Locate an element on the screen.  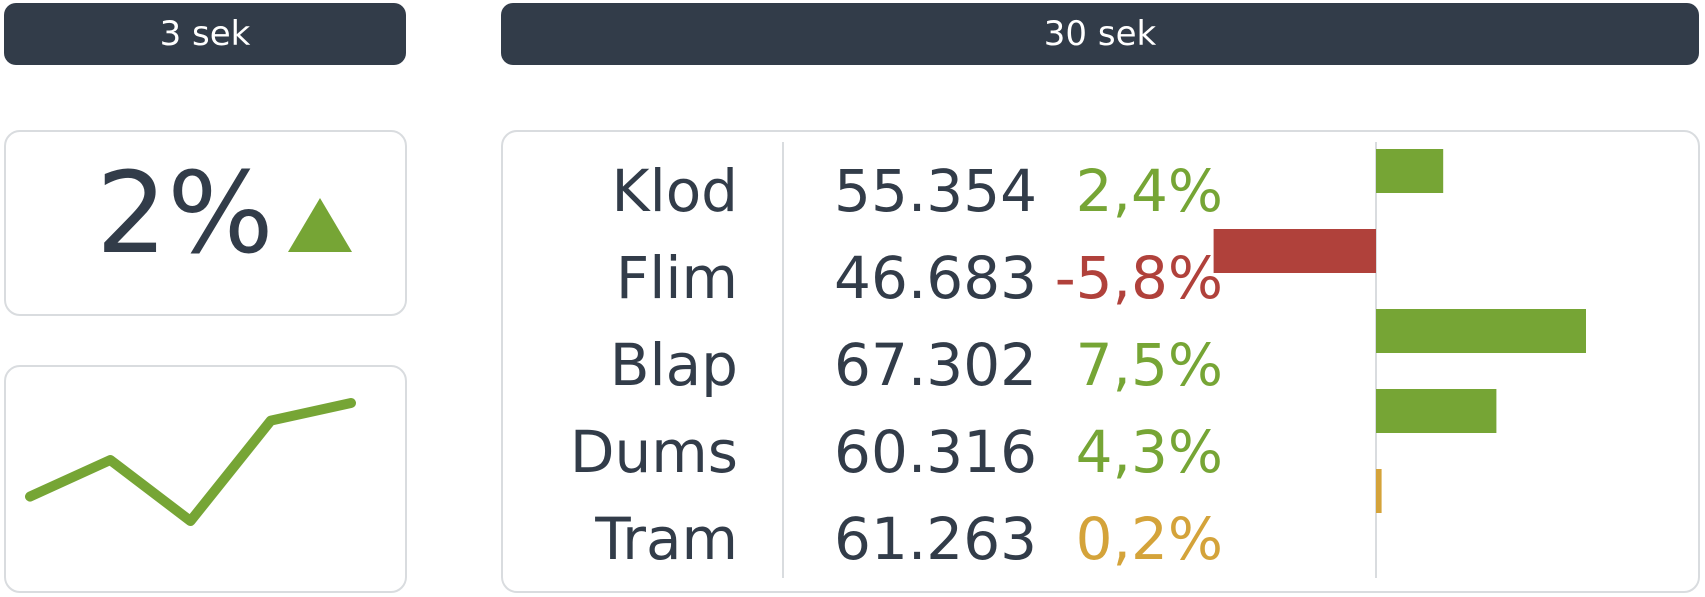
table-row: Klod 55.354 2,4% is located at coordinates (1100, 192).